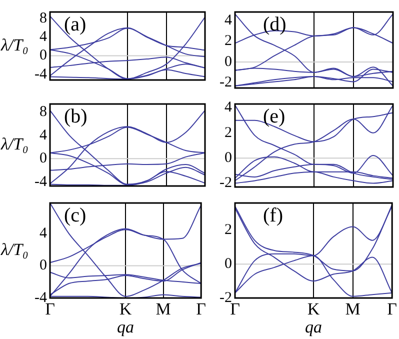  Describe the element at coordinates (75, 215) in the screenshot. I see `annotation: (c)` at that location.